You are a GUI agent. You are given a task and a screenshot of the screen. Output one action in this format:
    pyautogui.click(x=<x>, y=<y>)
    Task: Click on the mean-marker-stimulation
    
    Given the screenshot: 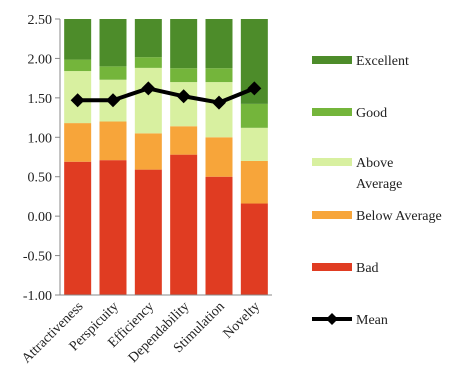 What is the action you would take?
    pyautogui.click(x=219, y=102)
    